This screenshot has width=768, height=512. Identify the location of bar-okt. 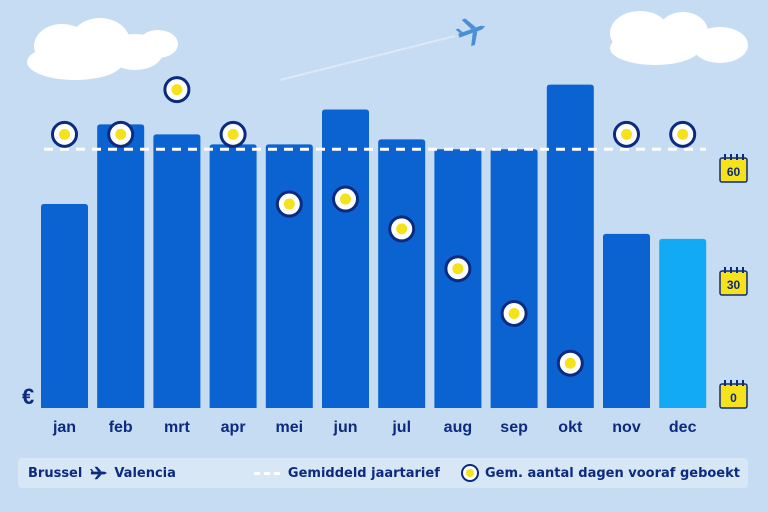
(570, 246).